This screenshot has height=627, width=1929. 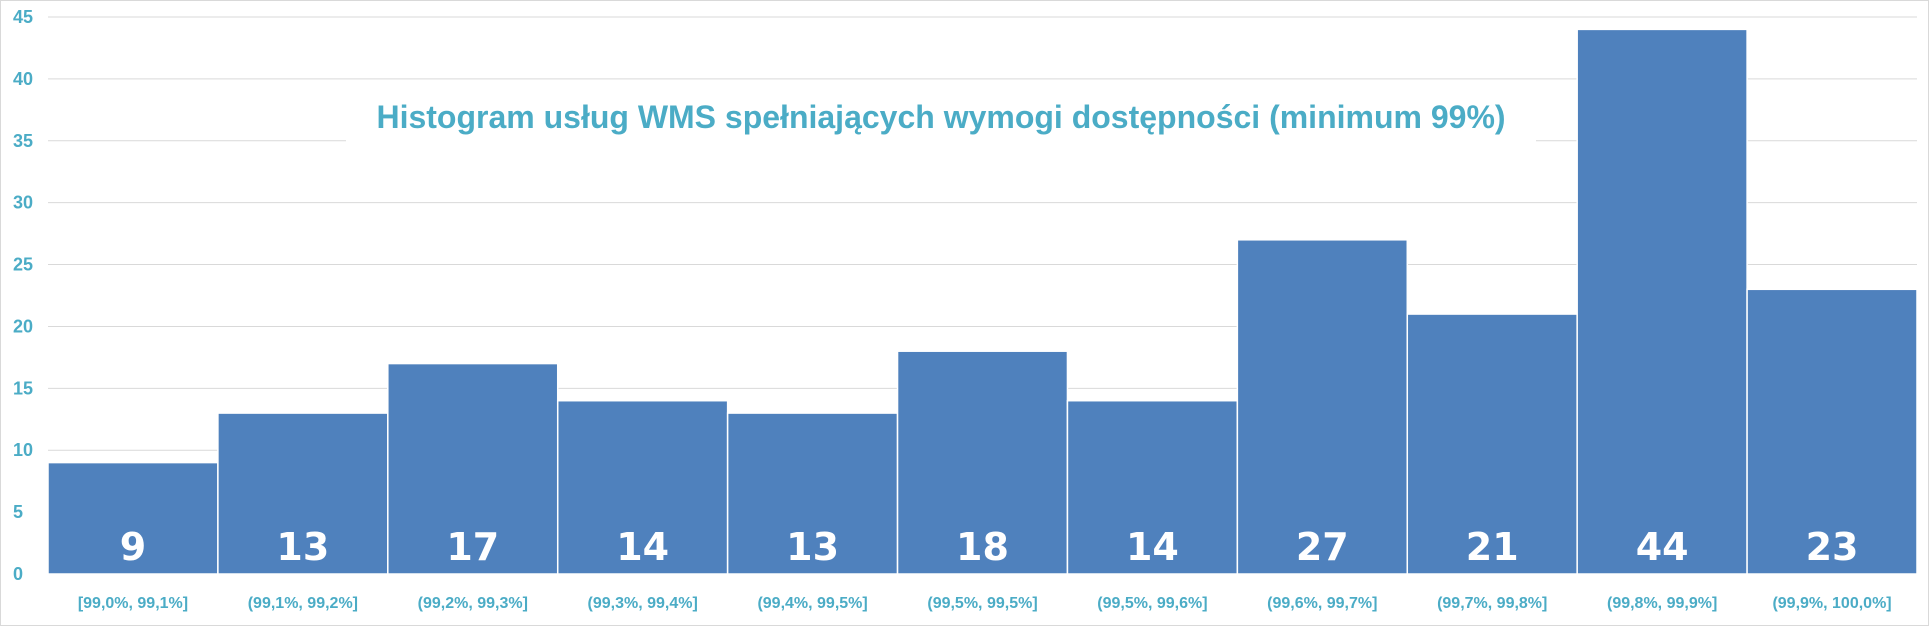 I want to click on bar-data-label: 44, so click(x=1662, y=547).